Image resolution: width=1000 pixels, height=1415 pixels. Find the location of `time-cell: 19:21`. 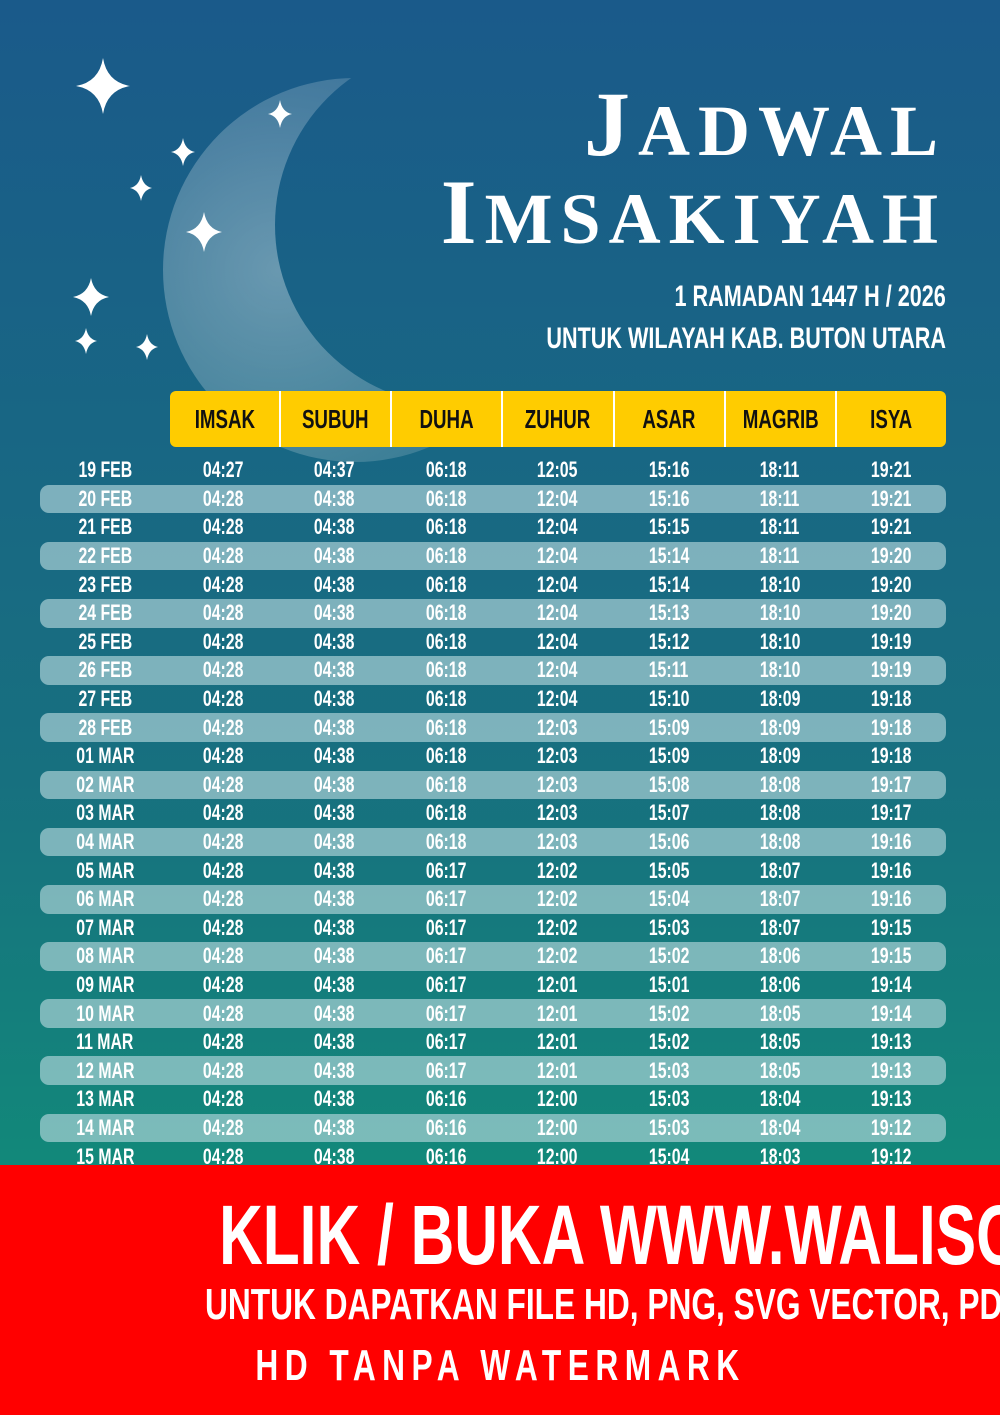

time-cell: 19:21 is located at coordinates (891, 499).